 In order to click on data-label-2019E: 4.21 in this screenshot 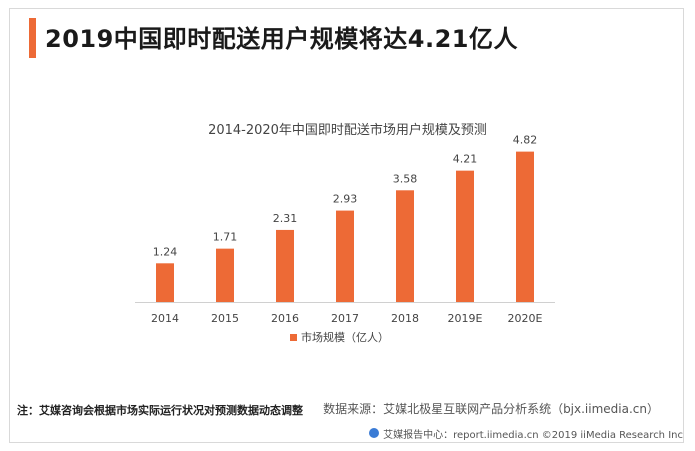, I will do `click(465, 159)`.